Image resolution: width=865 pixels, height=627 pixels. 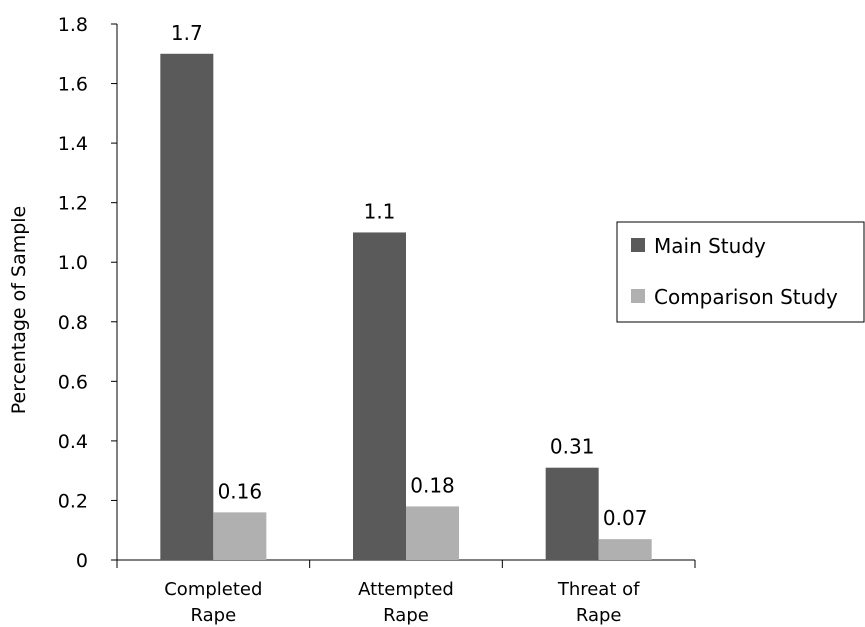 I want to click on y-tick-label: 0.6, so click(x=73, y=382).